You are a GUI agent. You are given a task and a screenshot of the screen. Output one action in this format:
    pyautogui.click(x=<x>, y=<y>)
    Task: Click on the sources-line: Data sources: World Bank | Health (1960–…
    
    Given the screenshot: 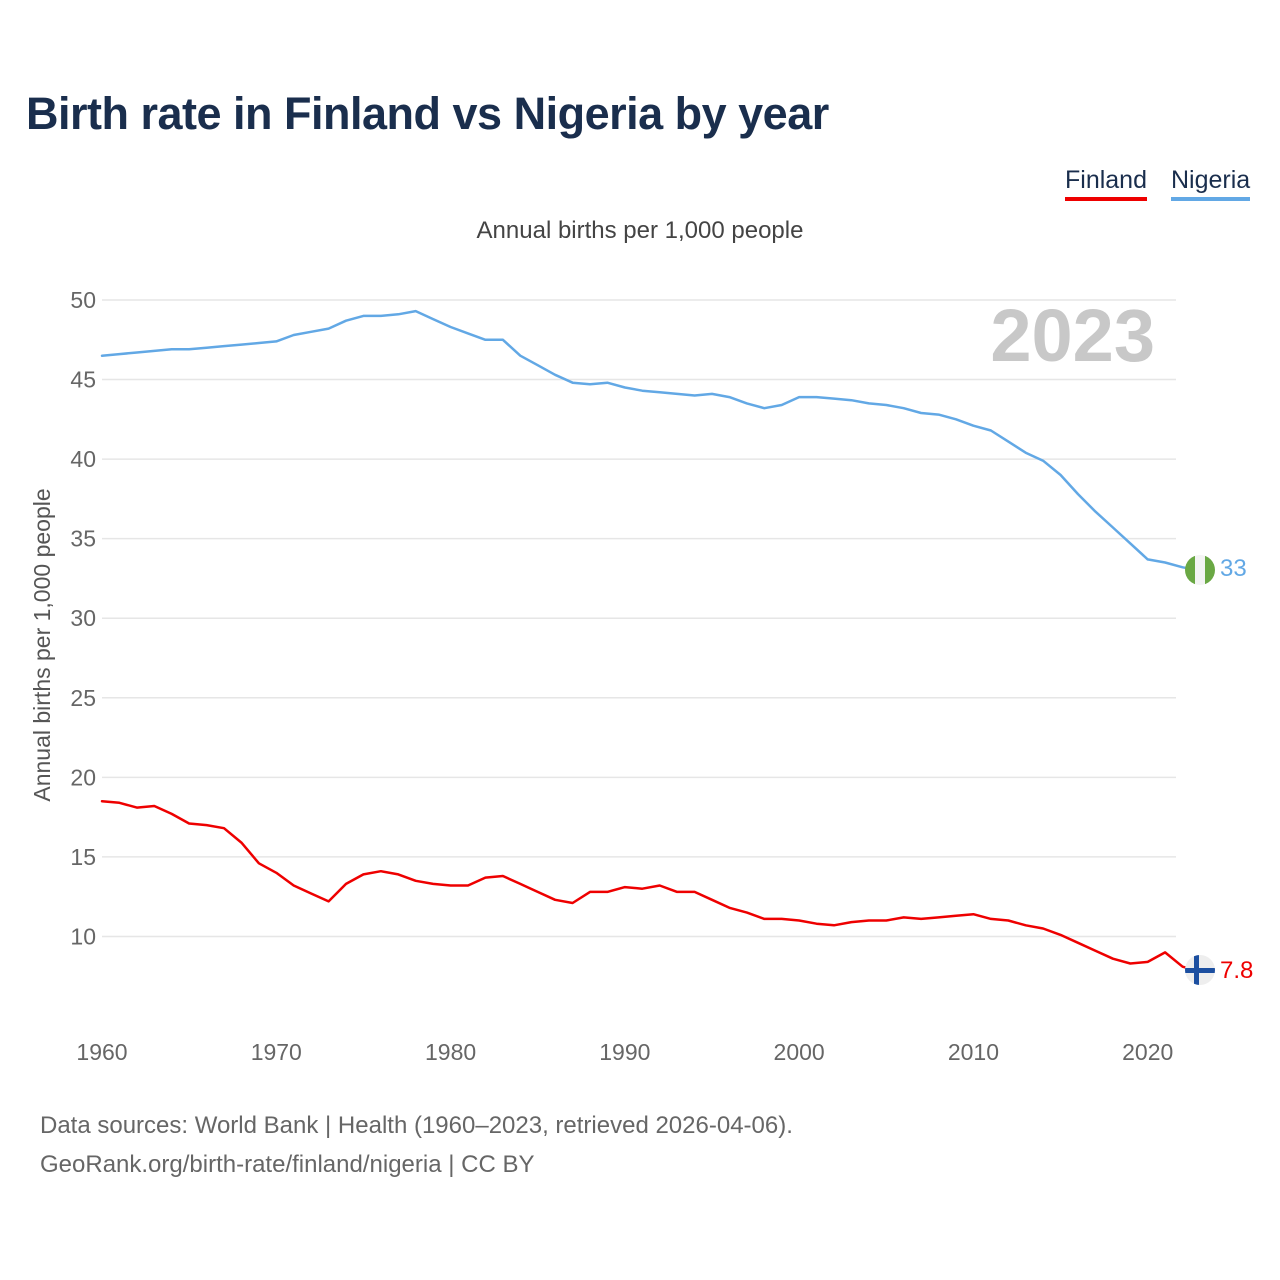 What is the action you would take?
    pyautogui.click(x=416, y=1125)
    